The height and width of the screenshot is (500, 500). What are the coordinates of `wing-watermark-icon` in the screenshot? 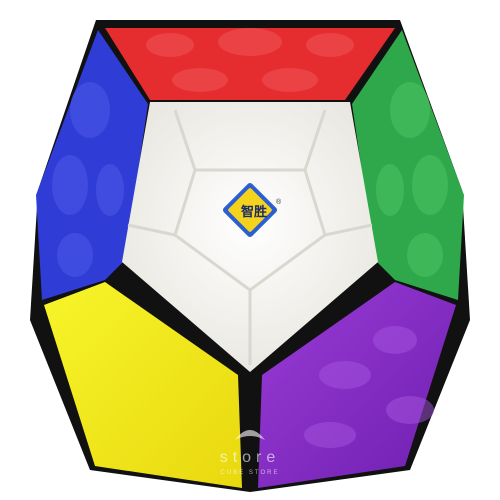 It's located at (250, 435).